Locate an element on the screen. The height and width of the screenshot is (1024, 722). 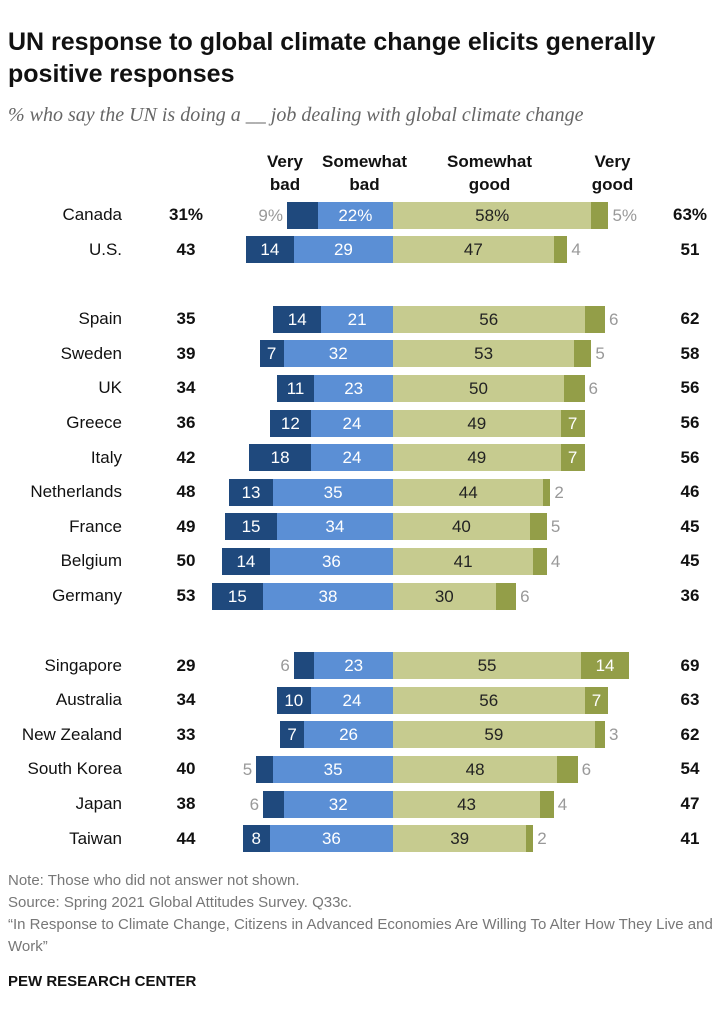
data-label-very-bad: 15 is located at coordinates (237, 596).